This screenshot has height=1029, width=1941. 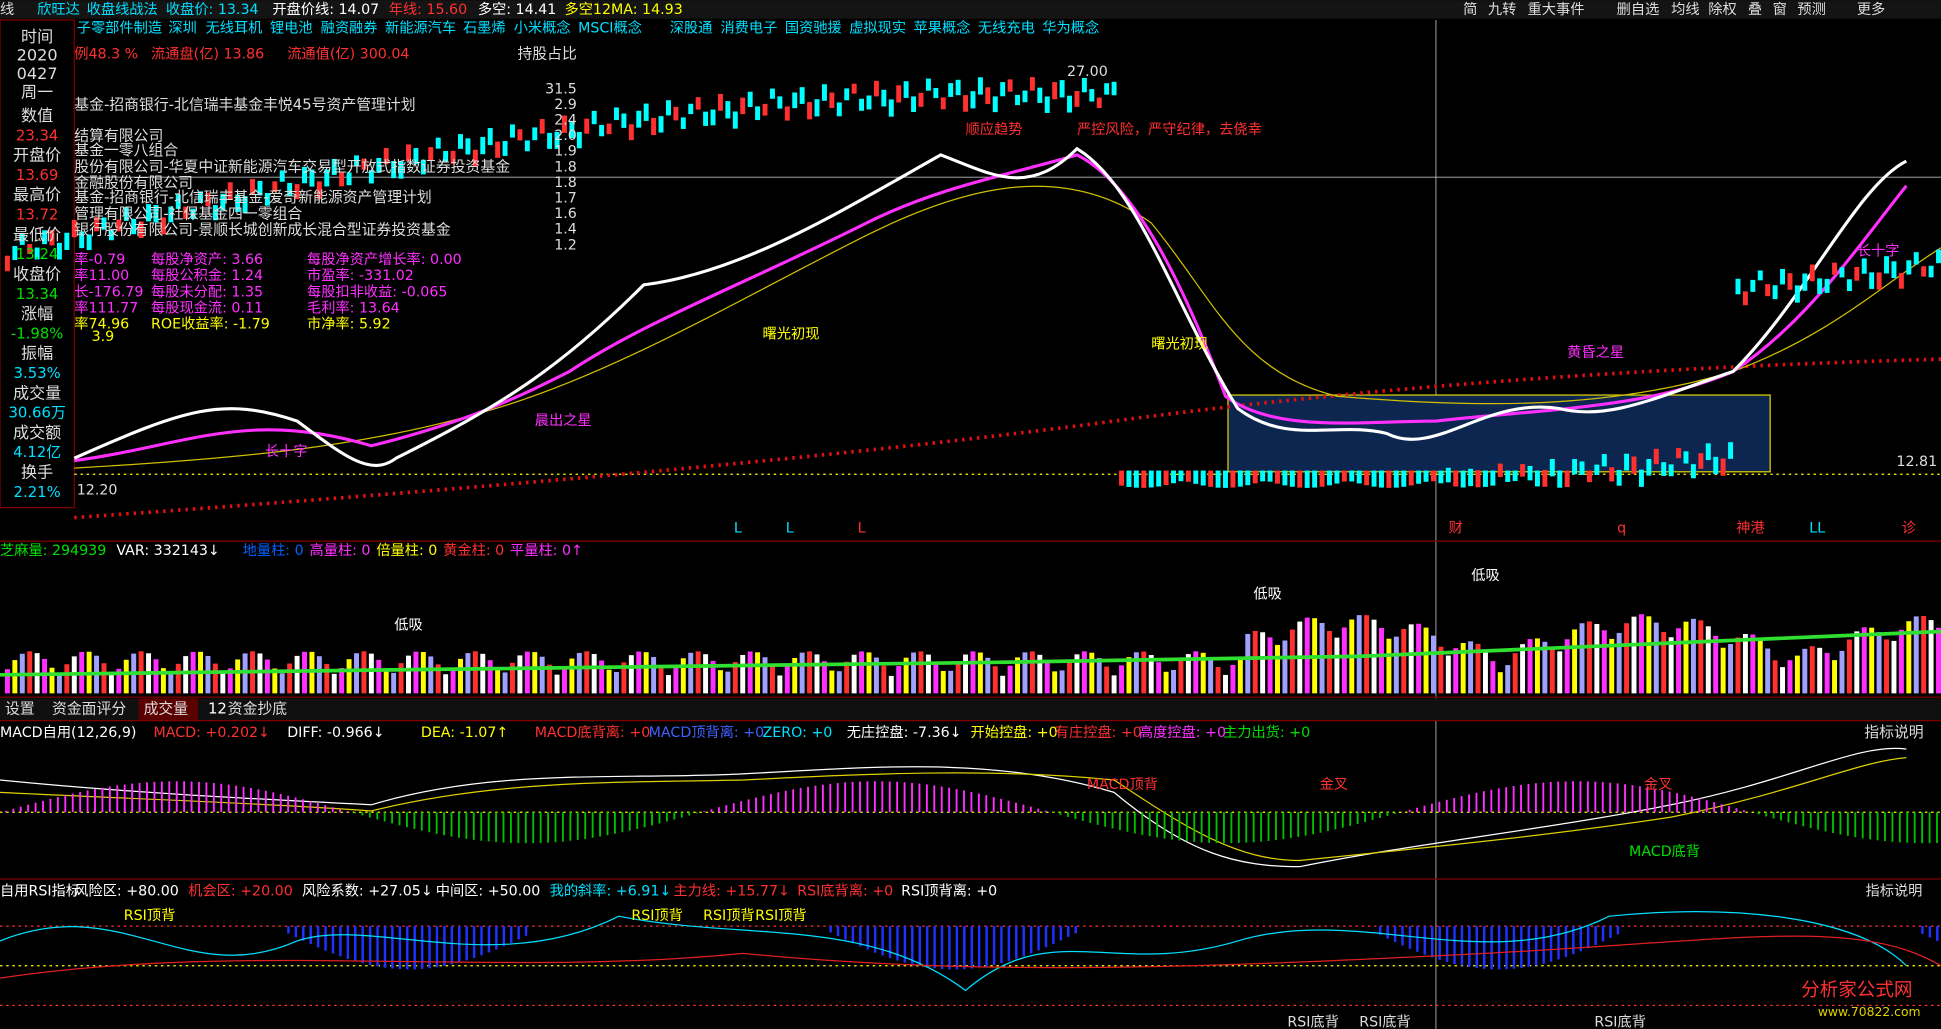 What do you see at coordinates (1755, 9) in the screenshot?
I see `toolbar-button: 叠` at bounding box center [1755, 9].